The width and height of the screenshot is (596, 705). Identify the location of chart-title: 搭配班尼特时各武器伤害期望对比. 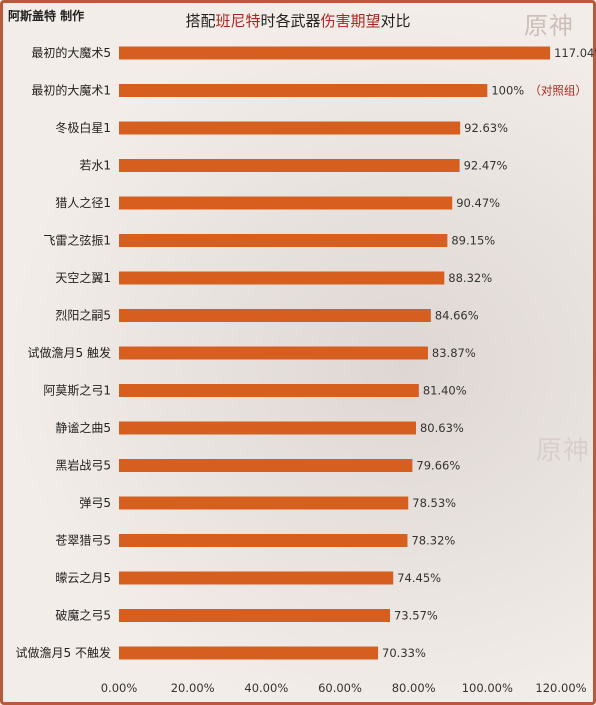
(298, 20).